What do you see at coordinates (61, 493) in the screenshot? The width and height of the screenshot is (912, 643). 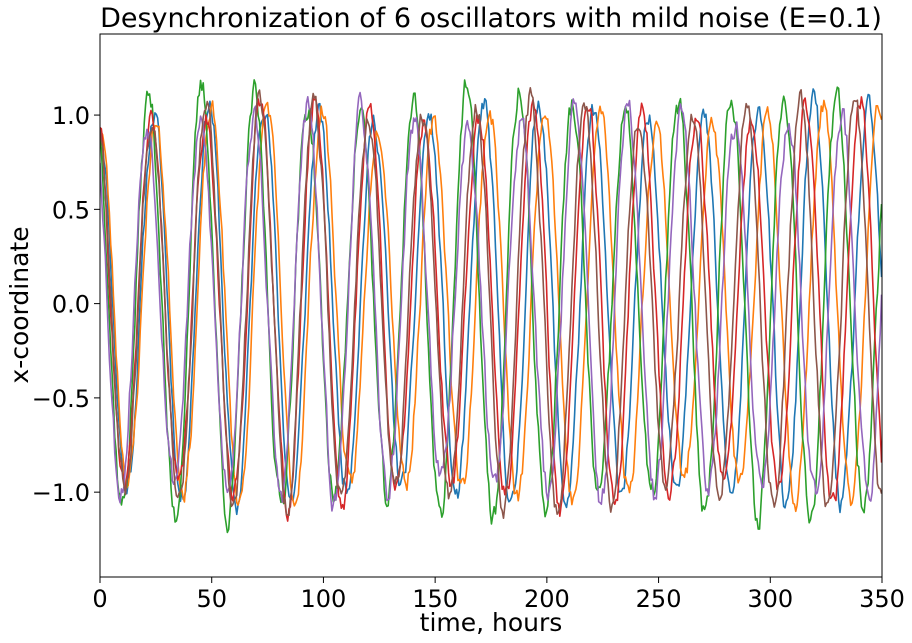 I see `y-tick-label: −1.0` at bounding box center [61, 493].